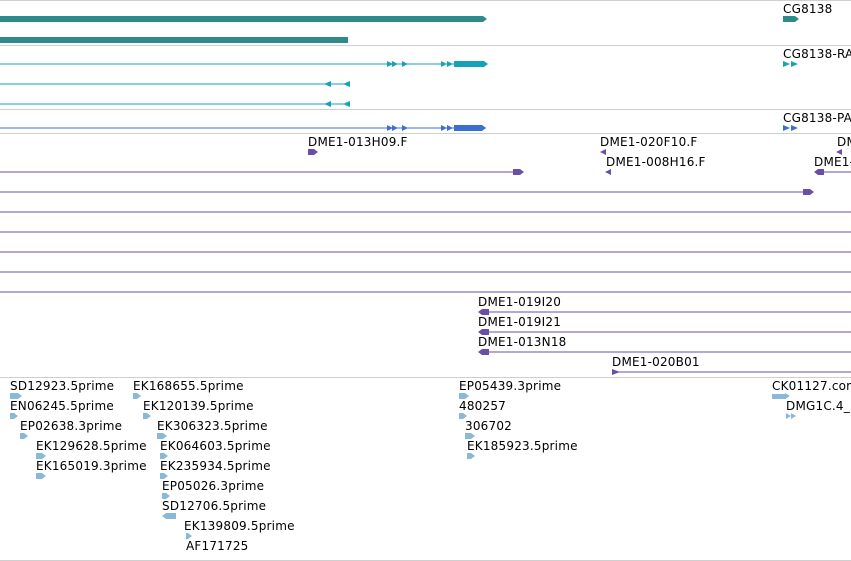  Describe the element at coordinates (656, 362) in the screenshot. I see `clone-label: DME1-020B01` at that location.